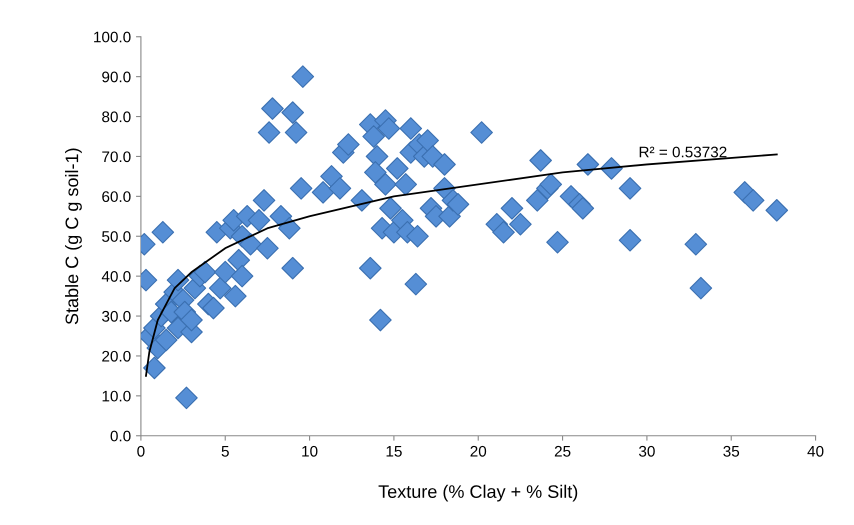 The image size is (854, 525). What do you see at coordinates (683, 152) in the screenshot?
I see `annotation: R² = 0.53732` at bounding box center [683, 152].